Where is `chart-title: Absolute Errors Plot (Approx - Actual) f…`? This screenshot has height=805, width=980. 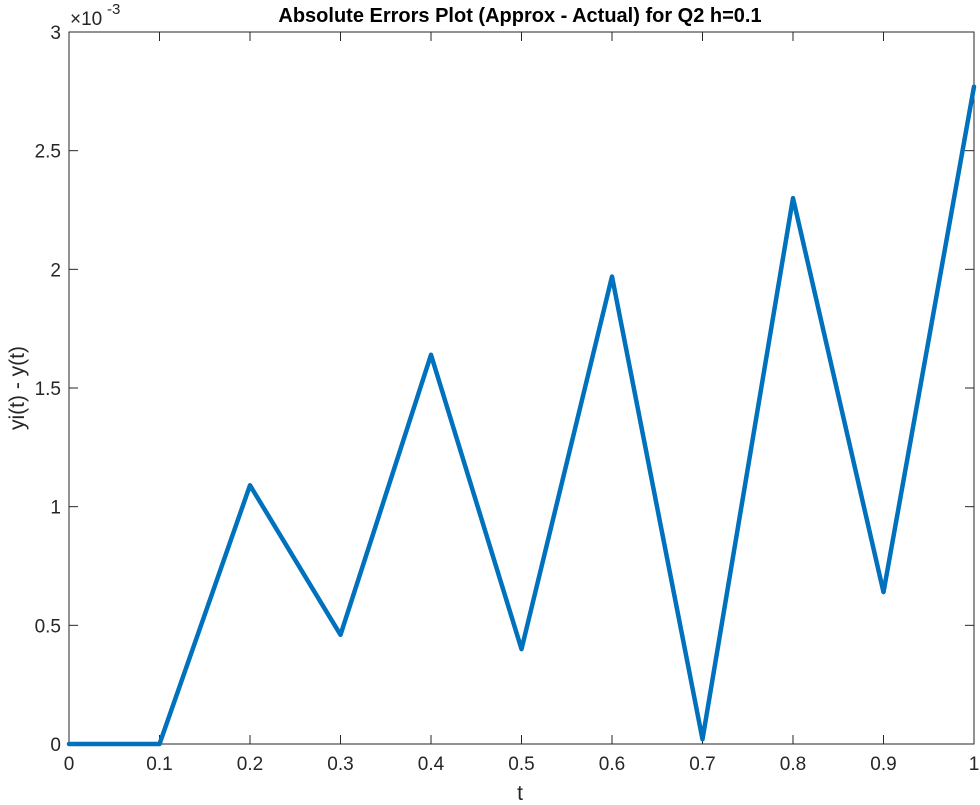
chart-title: Absolute Errors Plot (Approx - Actual) f… is located at coordinates (519, 16).